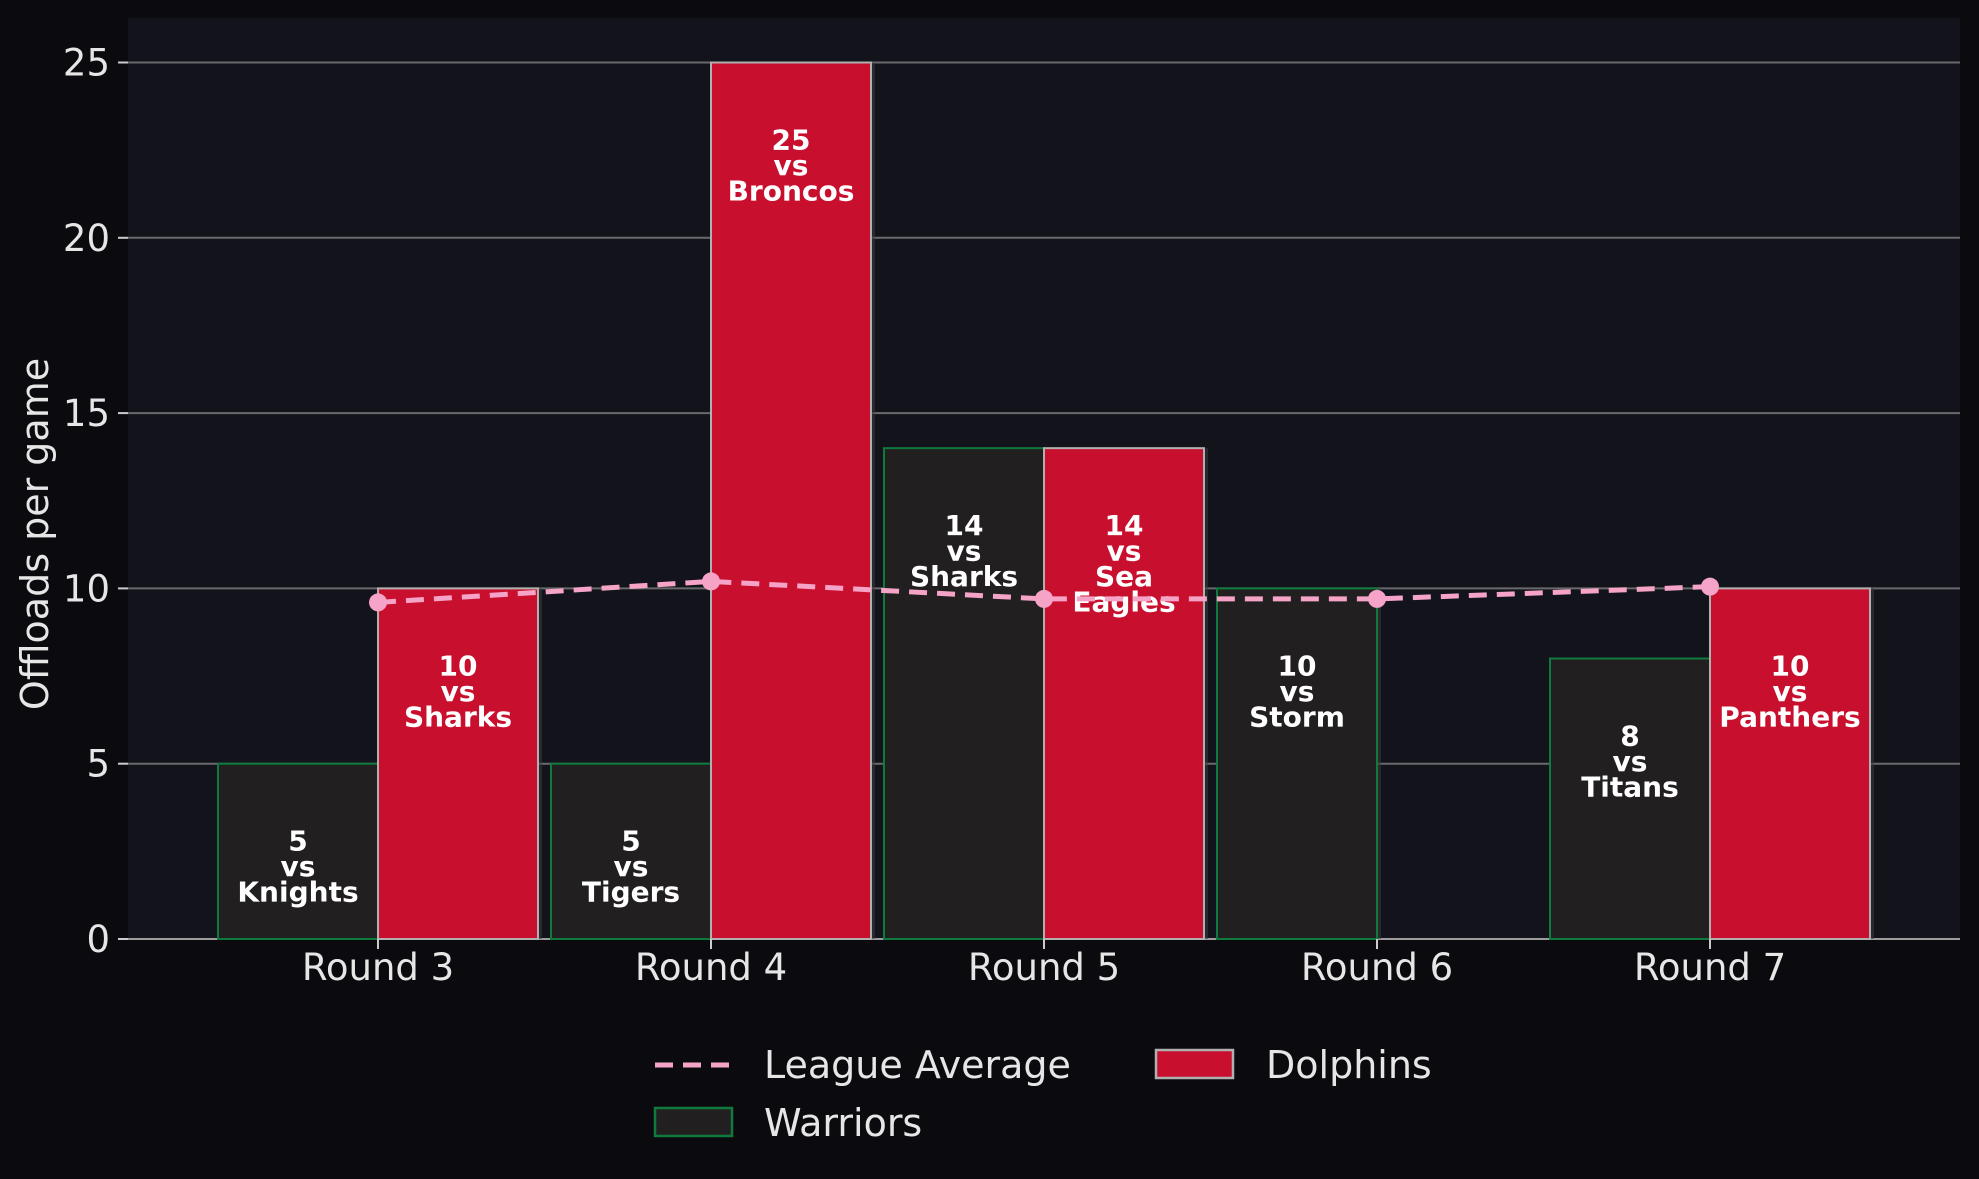 The height and width of the screenshot is (1179, 1979). Describe the element at coordinates (1123, 564) in the screenshot. I see `bar-value-label: 14 vs Sea Eagles` at that location.